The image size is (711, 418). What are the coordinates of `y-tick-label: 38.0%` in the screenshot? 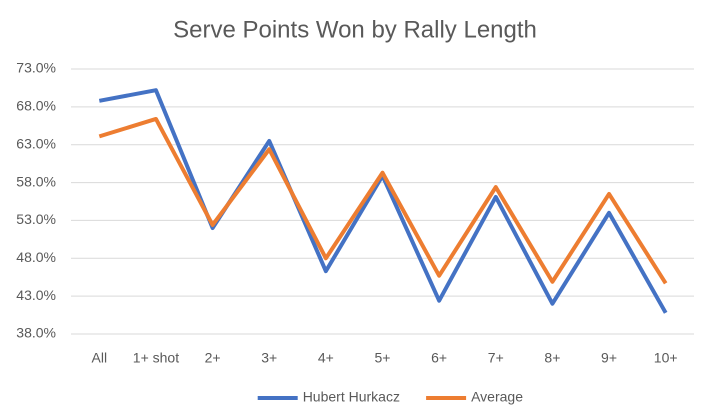 It's located at (36, 333).